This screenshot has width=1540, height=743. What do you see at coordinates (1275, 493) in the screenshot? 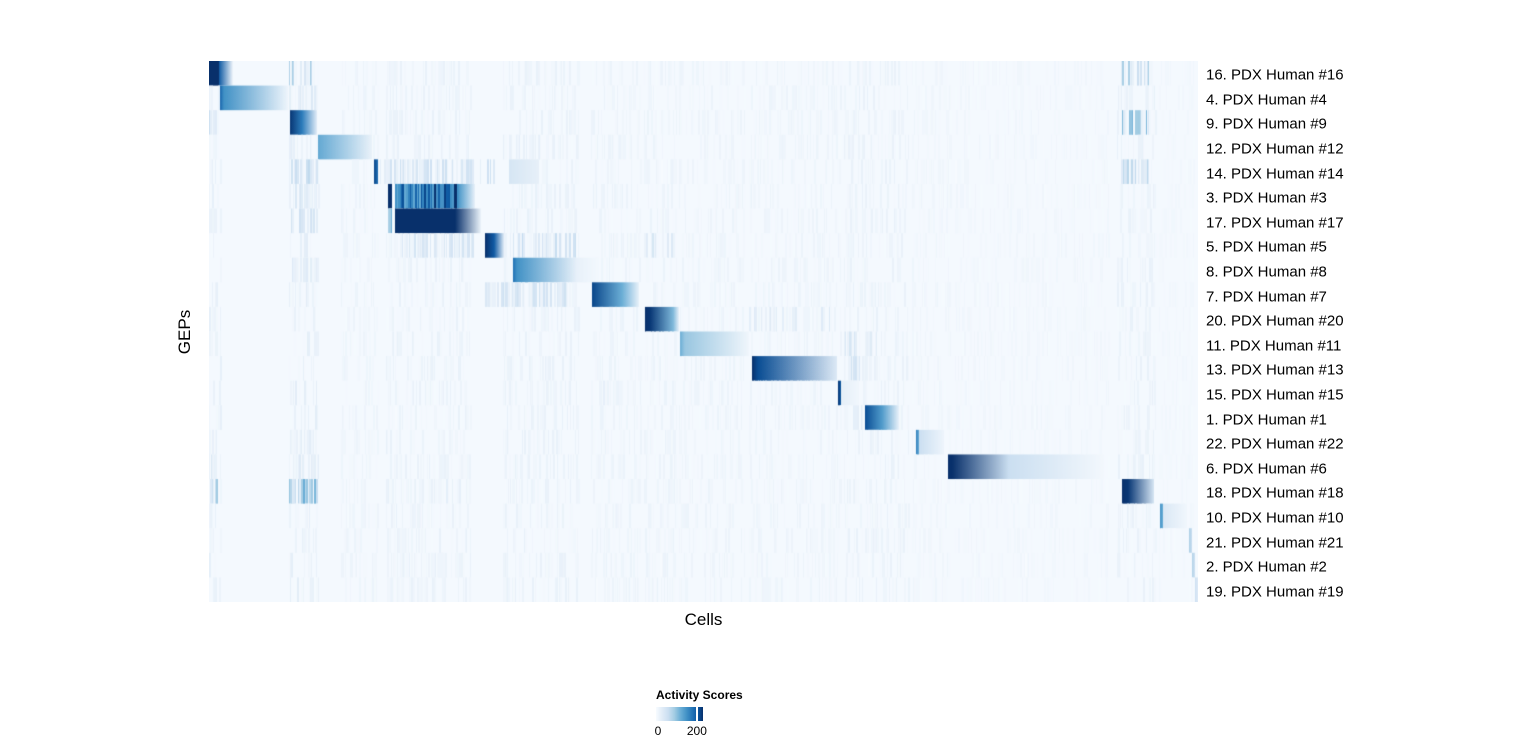
I see `row-label: 18. PDX Human #18` at bounding box center [1275, 493].